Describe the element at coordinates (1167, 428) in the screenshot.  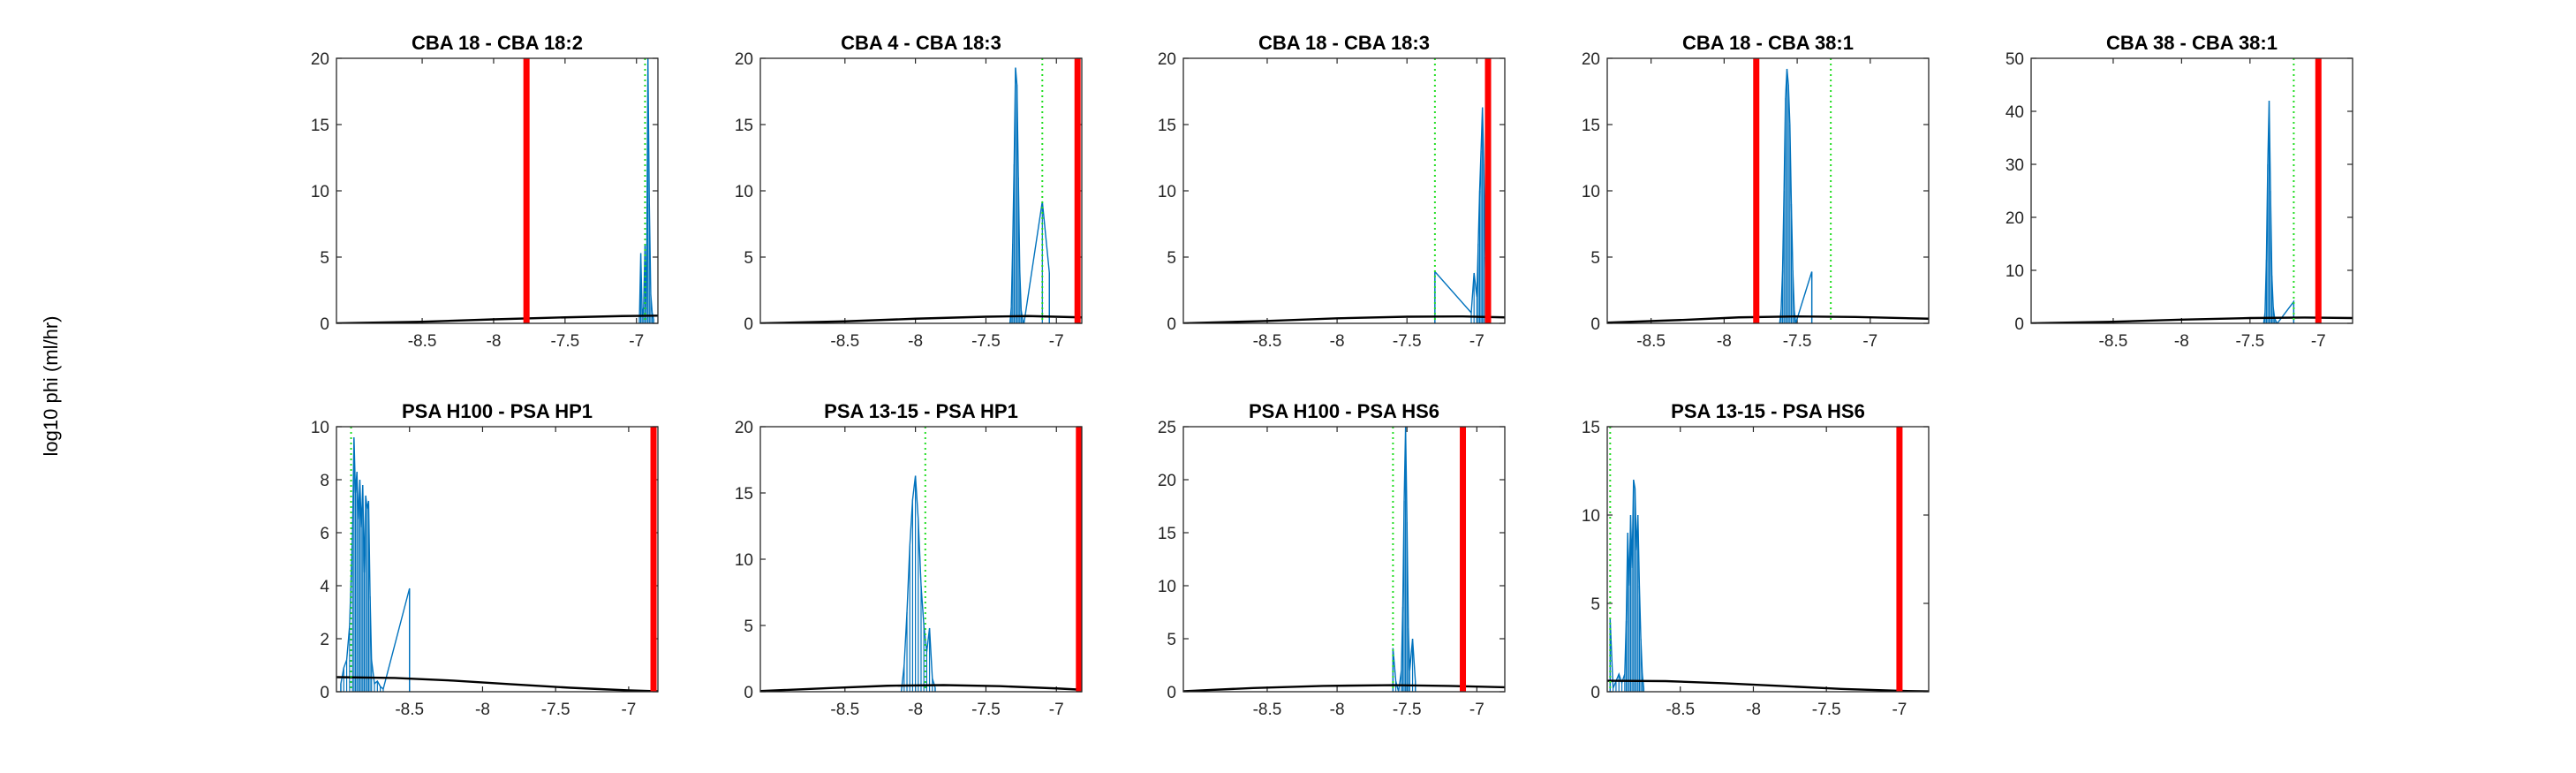
I see `y-tick-label: 25` at that location.